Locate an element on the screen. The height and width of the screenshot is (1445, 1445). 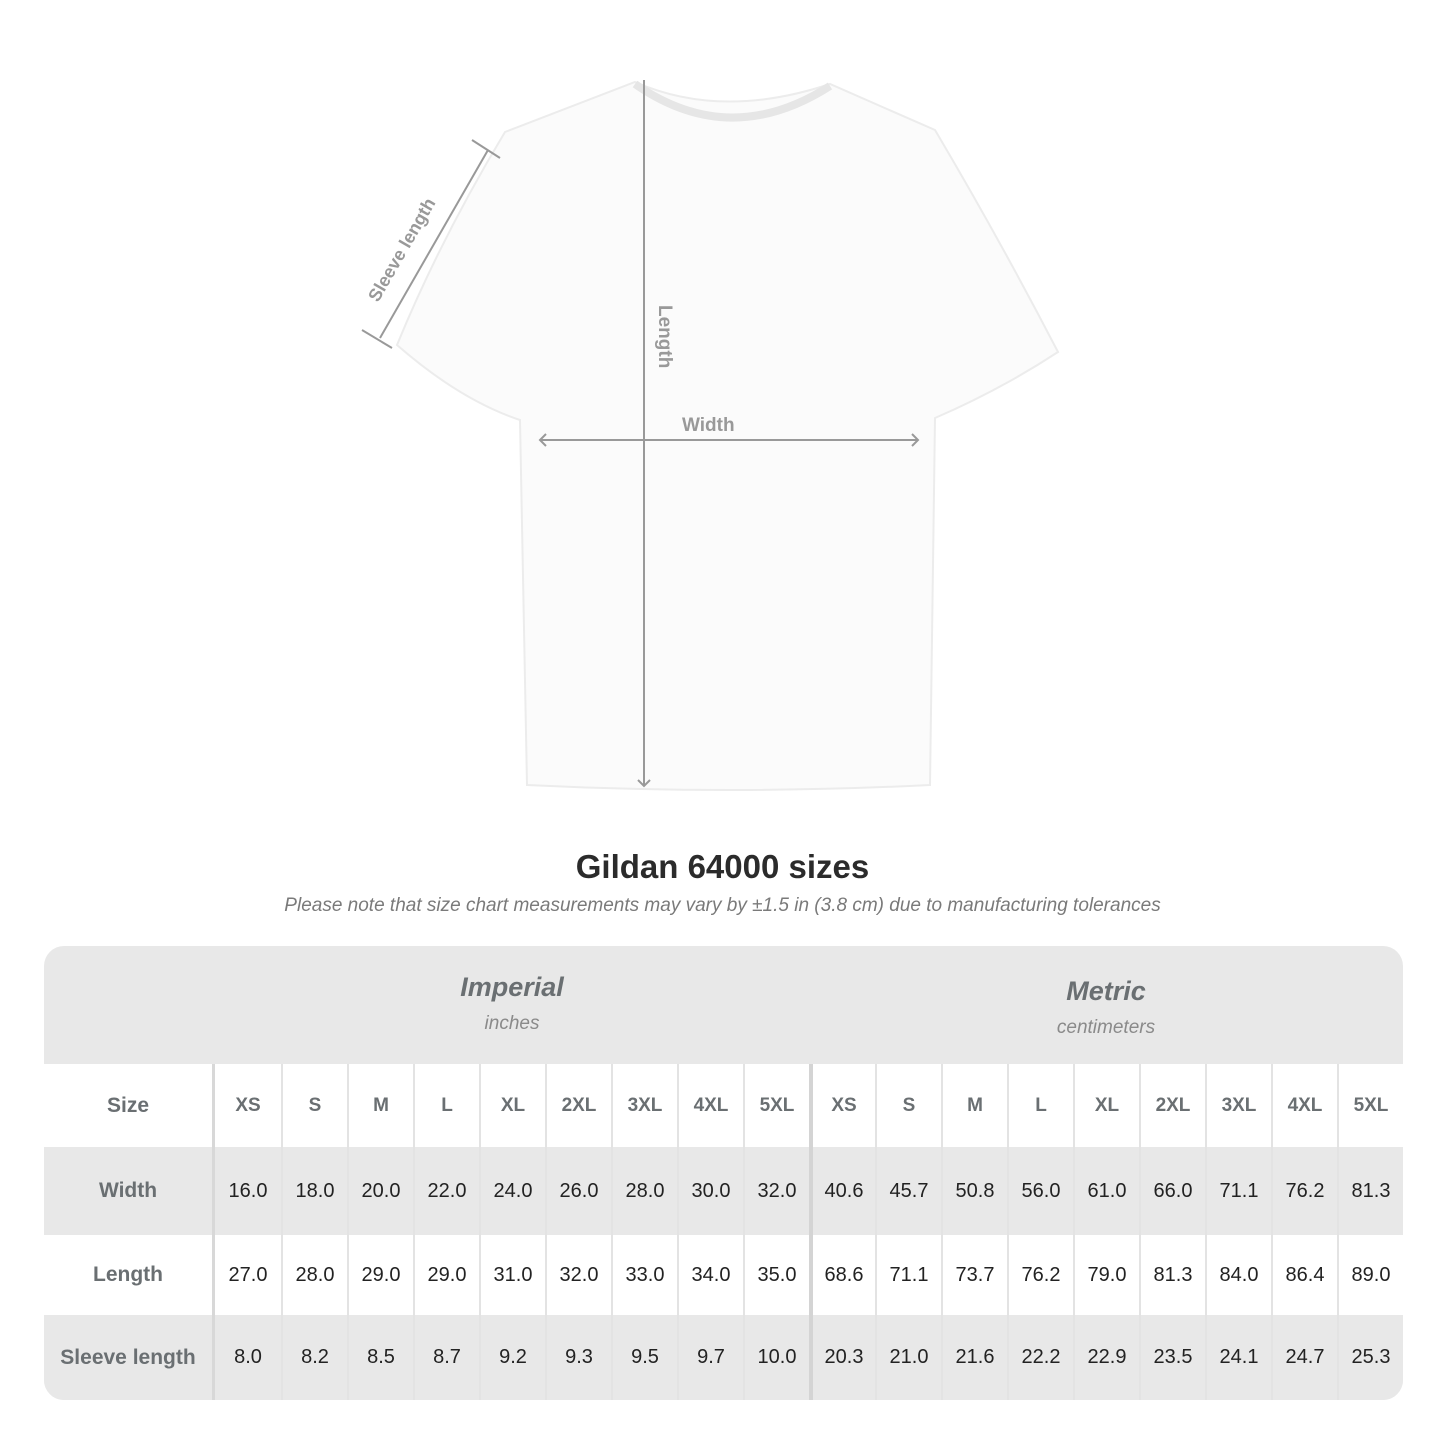
metric-header: Metric centimeters is located at coordinates (1106, 1005).